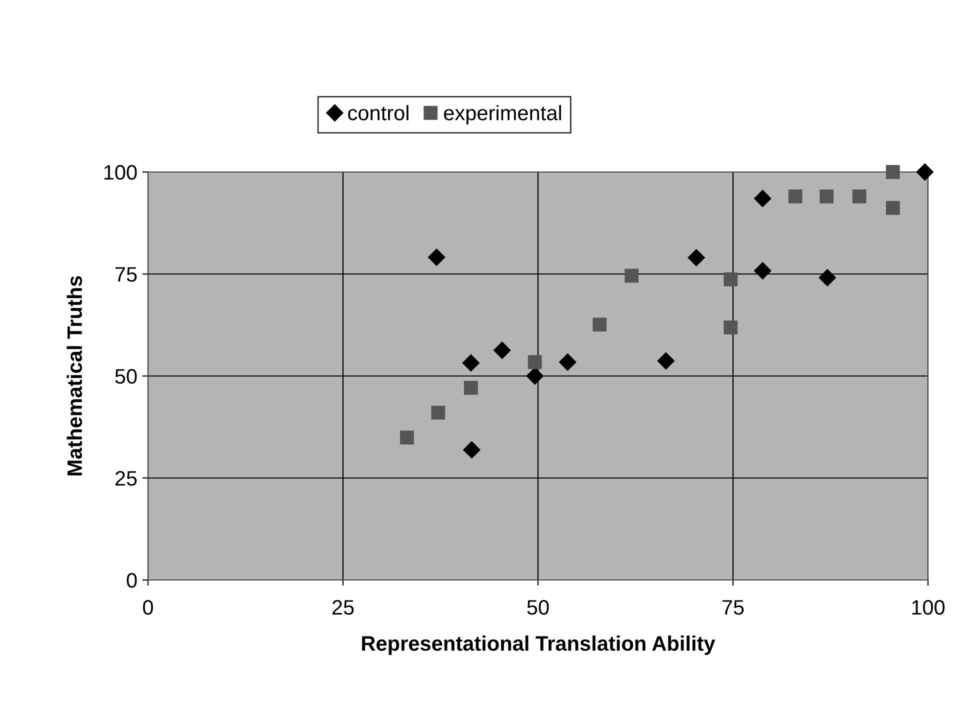 Image resolution: width=961 pixels, height=704 pixels. Describe the element at coordinates (126, 274) in the screenshot. I see `y-tick-label: 75` at that location.